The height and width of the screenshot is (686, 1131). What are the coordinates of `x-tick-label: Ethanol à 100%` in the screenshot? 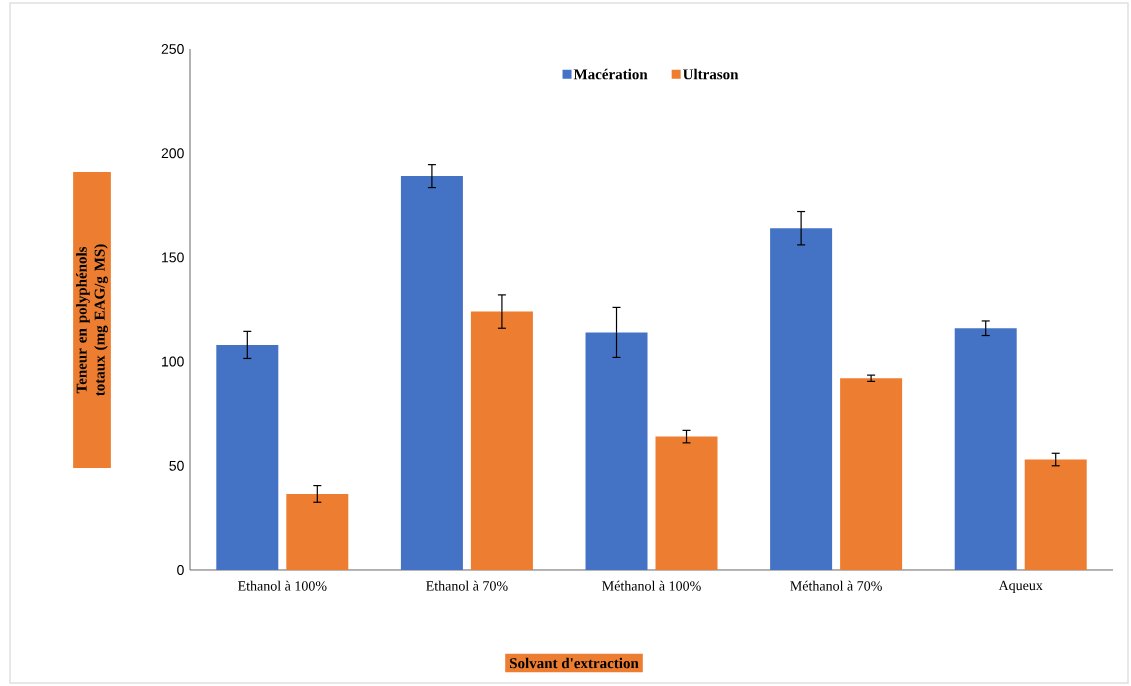 It's located at (282, 585).